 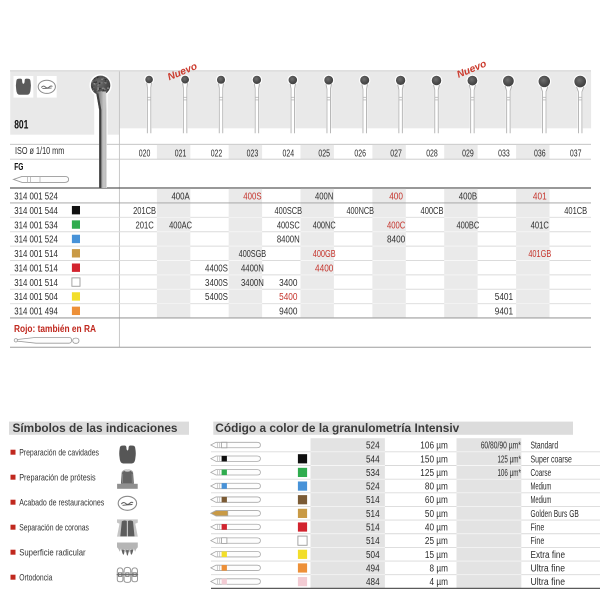 What do you see at coordinates (144, 211) in the screenshot?
I see `svg-text: 201CB` at bounding box center [144, 211].